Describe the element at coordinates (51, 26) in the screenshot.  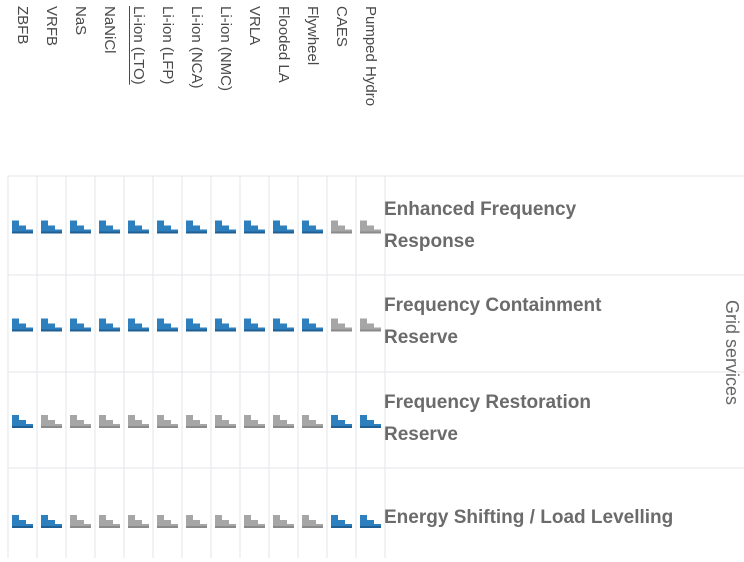
I see `column-header-vrfb: VRFB` at that location.